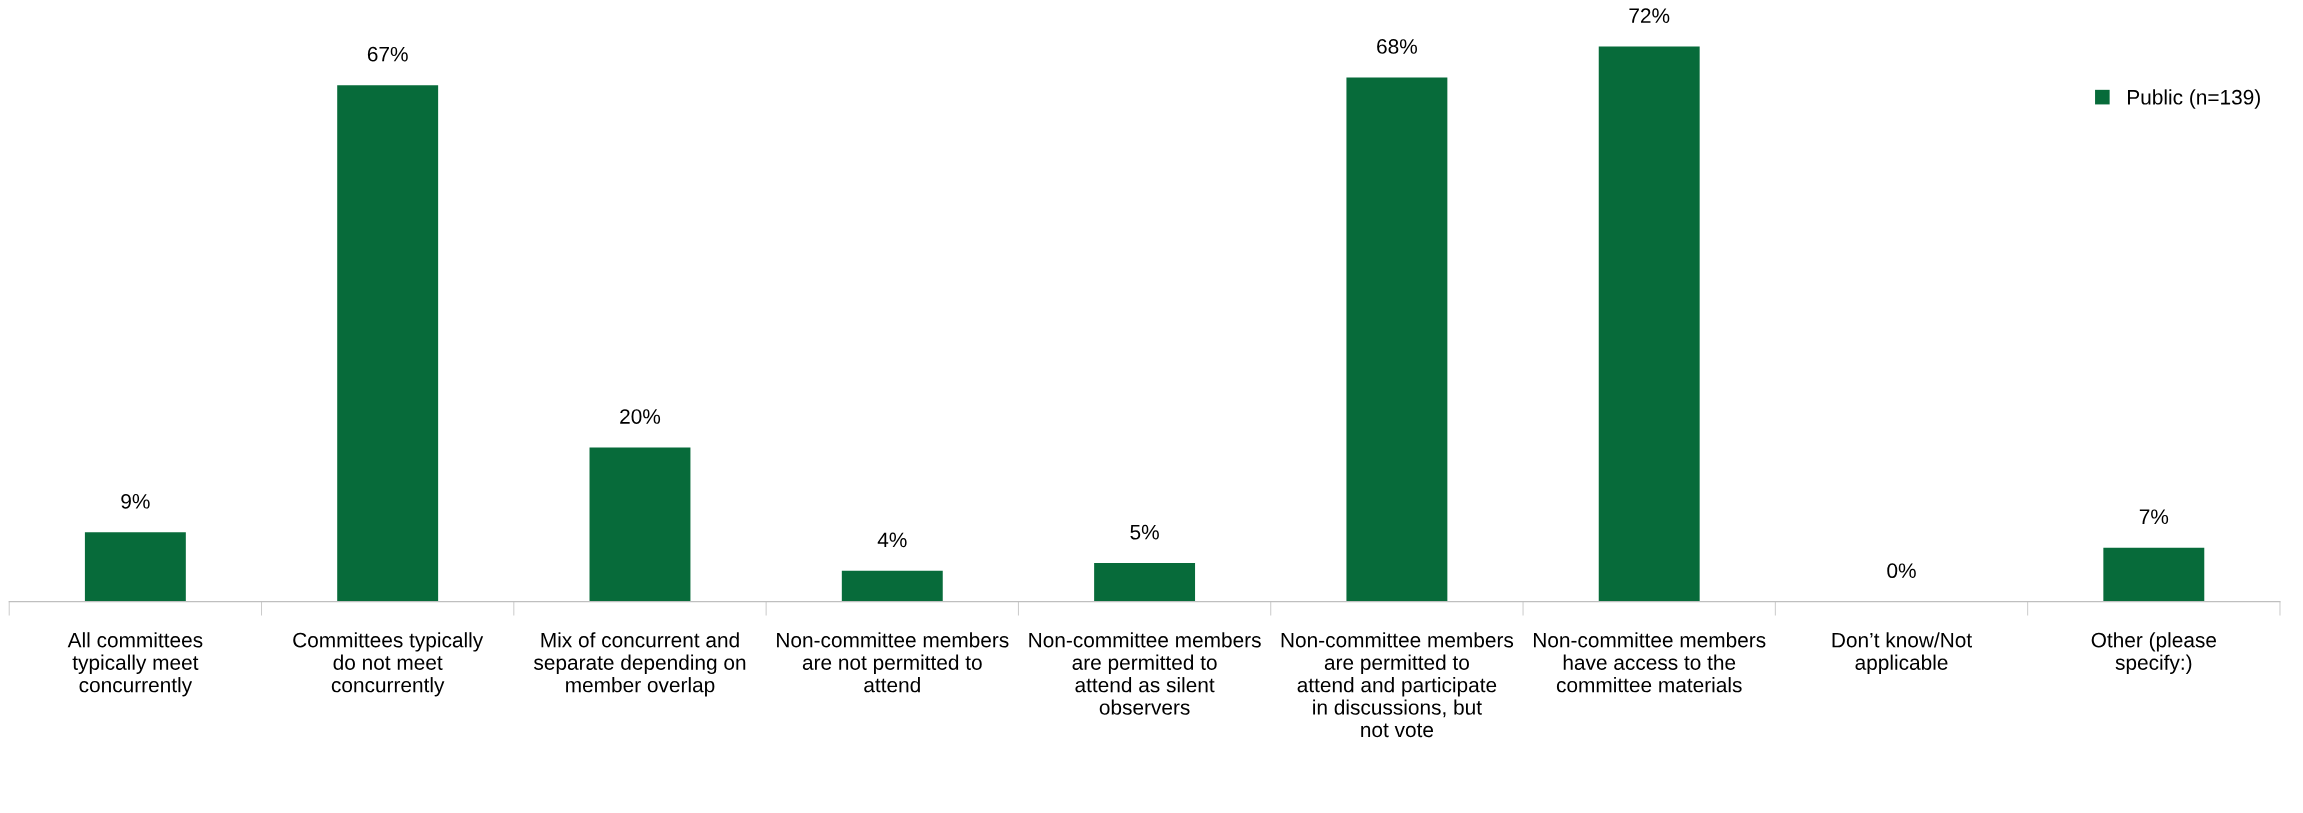  I want to click on data-label: 72%, so click(1649, 15).